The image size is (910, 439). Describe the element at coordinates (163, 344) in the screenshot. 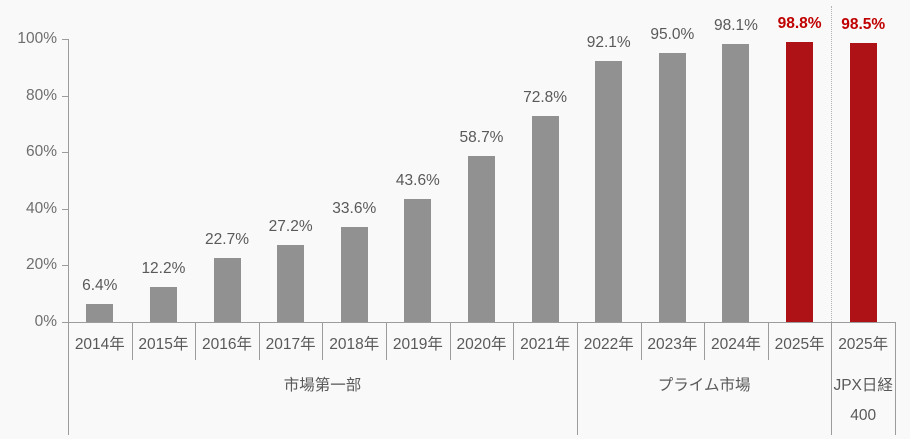

I see `x-tick-label: 2015年` at that location.